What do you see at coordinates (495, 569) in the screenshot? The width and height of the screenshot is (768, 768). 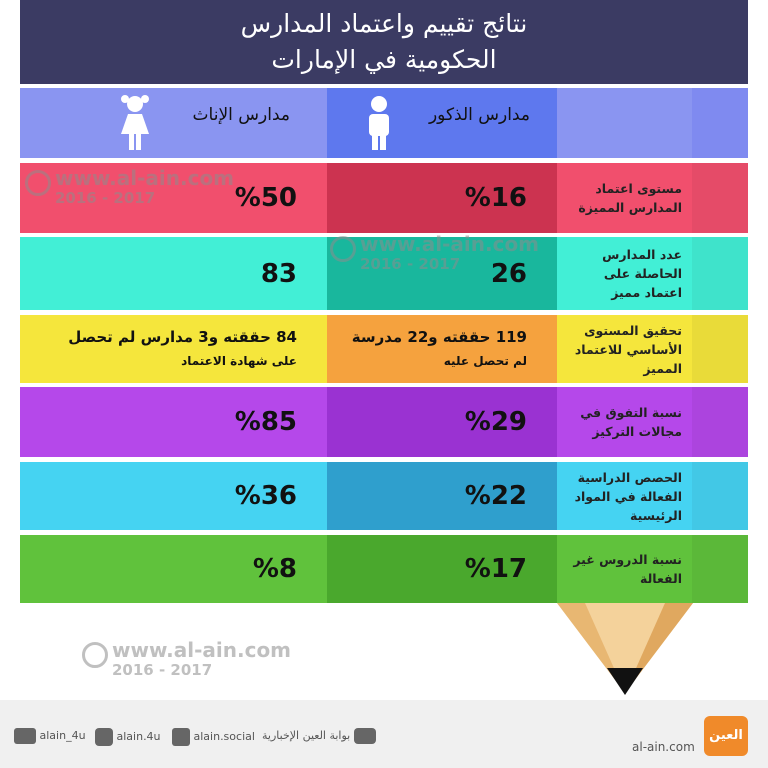 I see `value-line: %17` at bounding box center [495, 569].